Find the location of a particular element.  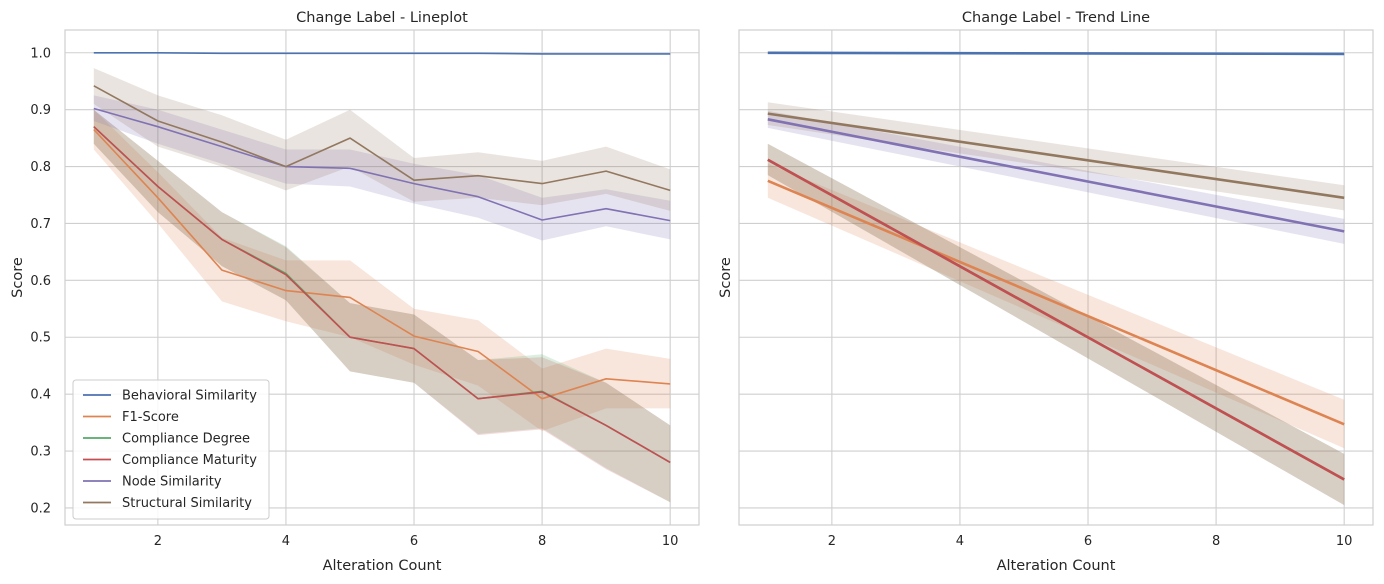

legend-item: F1-Score is located at coordinates (131, 417).